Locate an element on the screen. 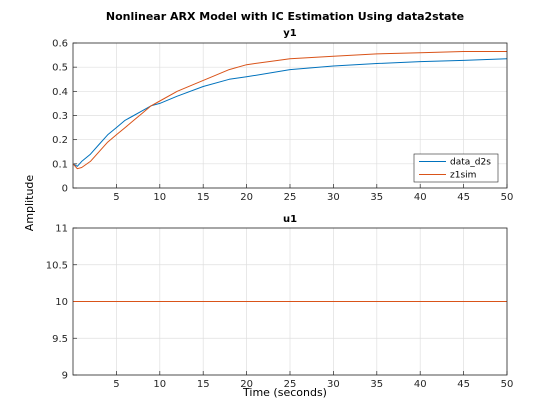  legend: data_d2s z1sim is located at coordinates (456, 168).